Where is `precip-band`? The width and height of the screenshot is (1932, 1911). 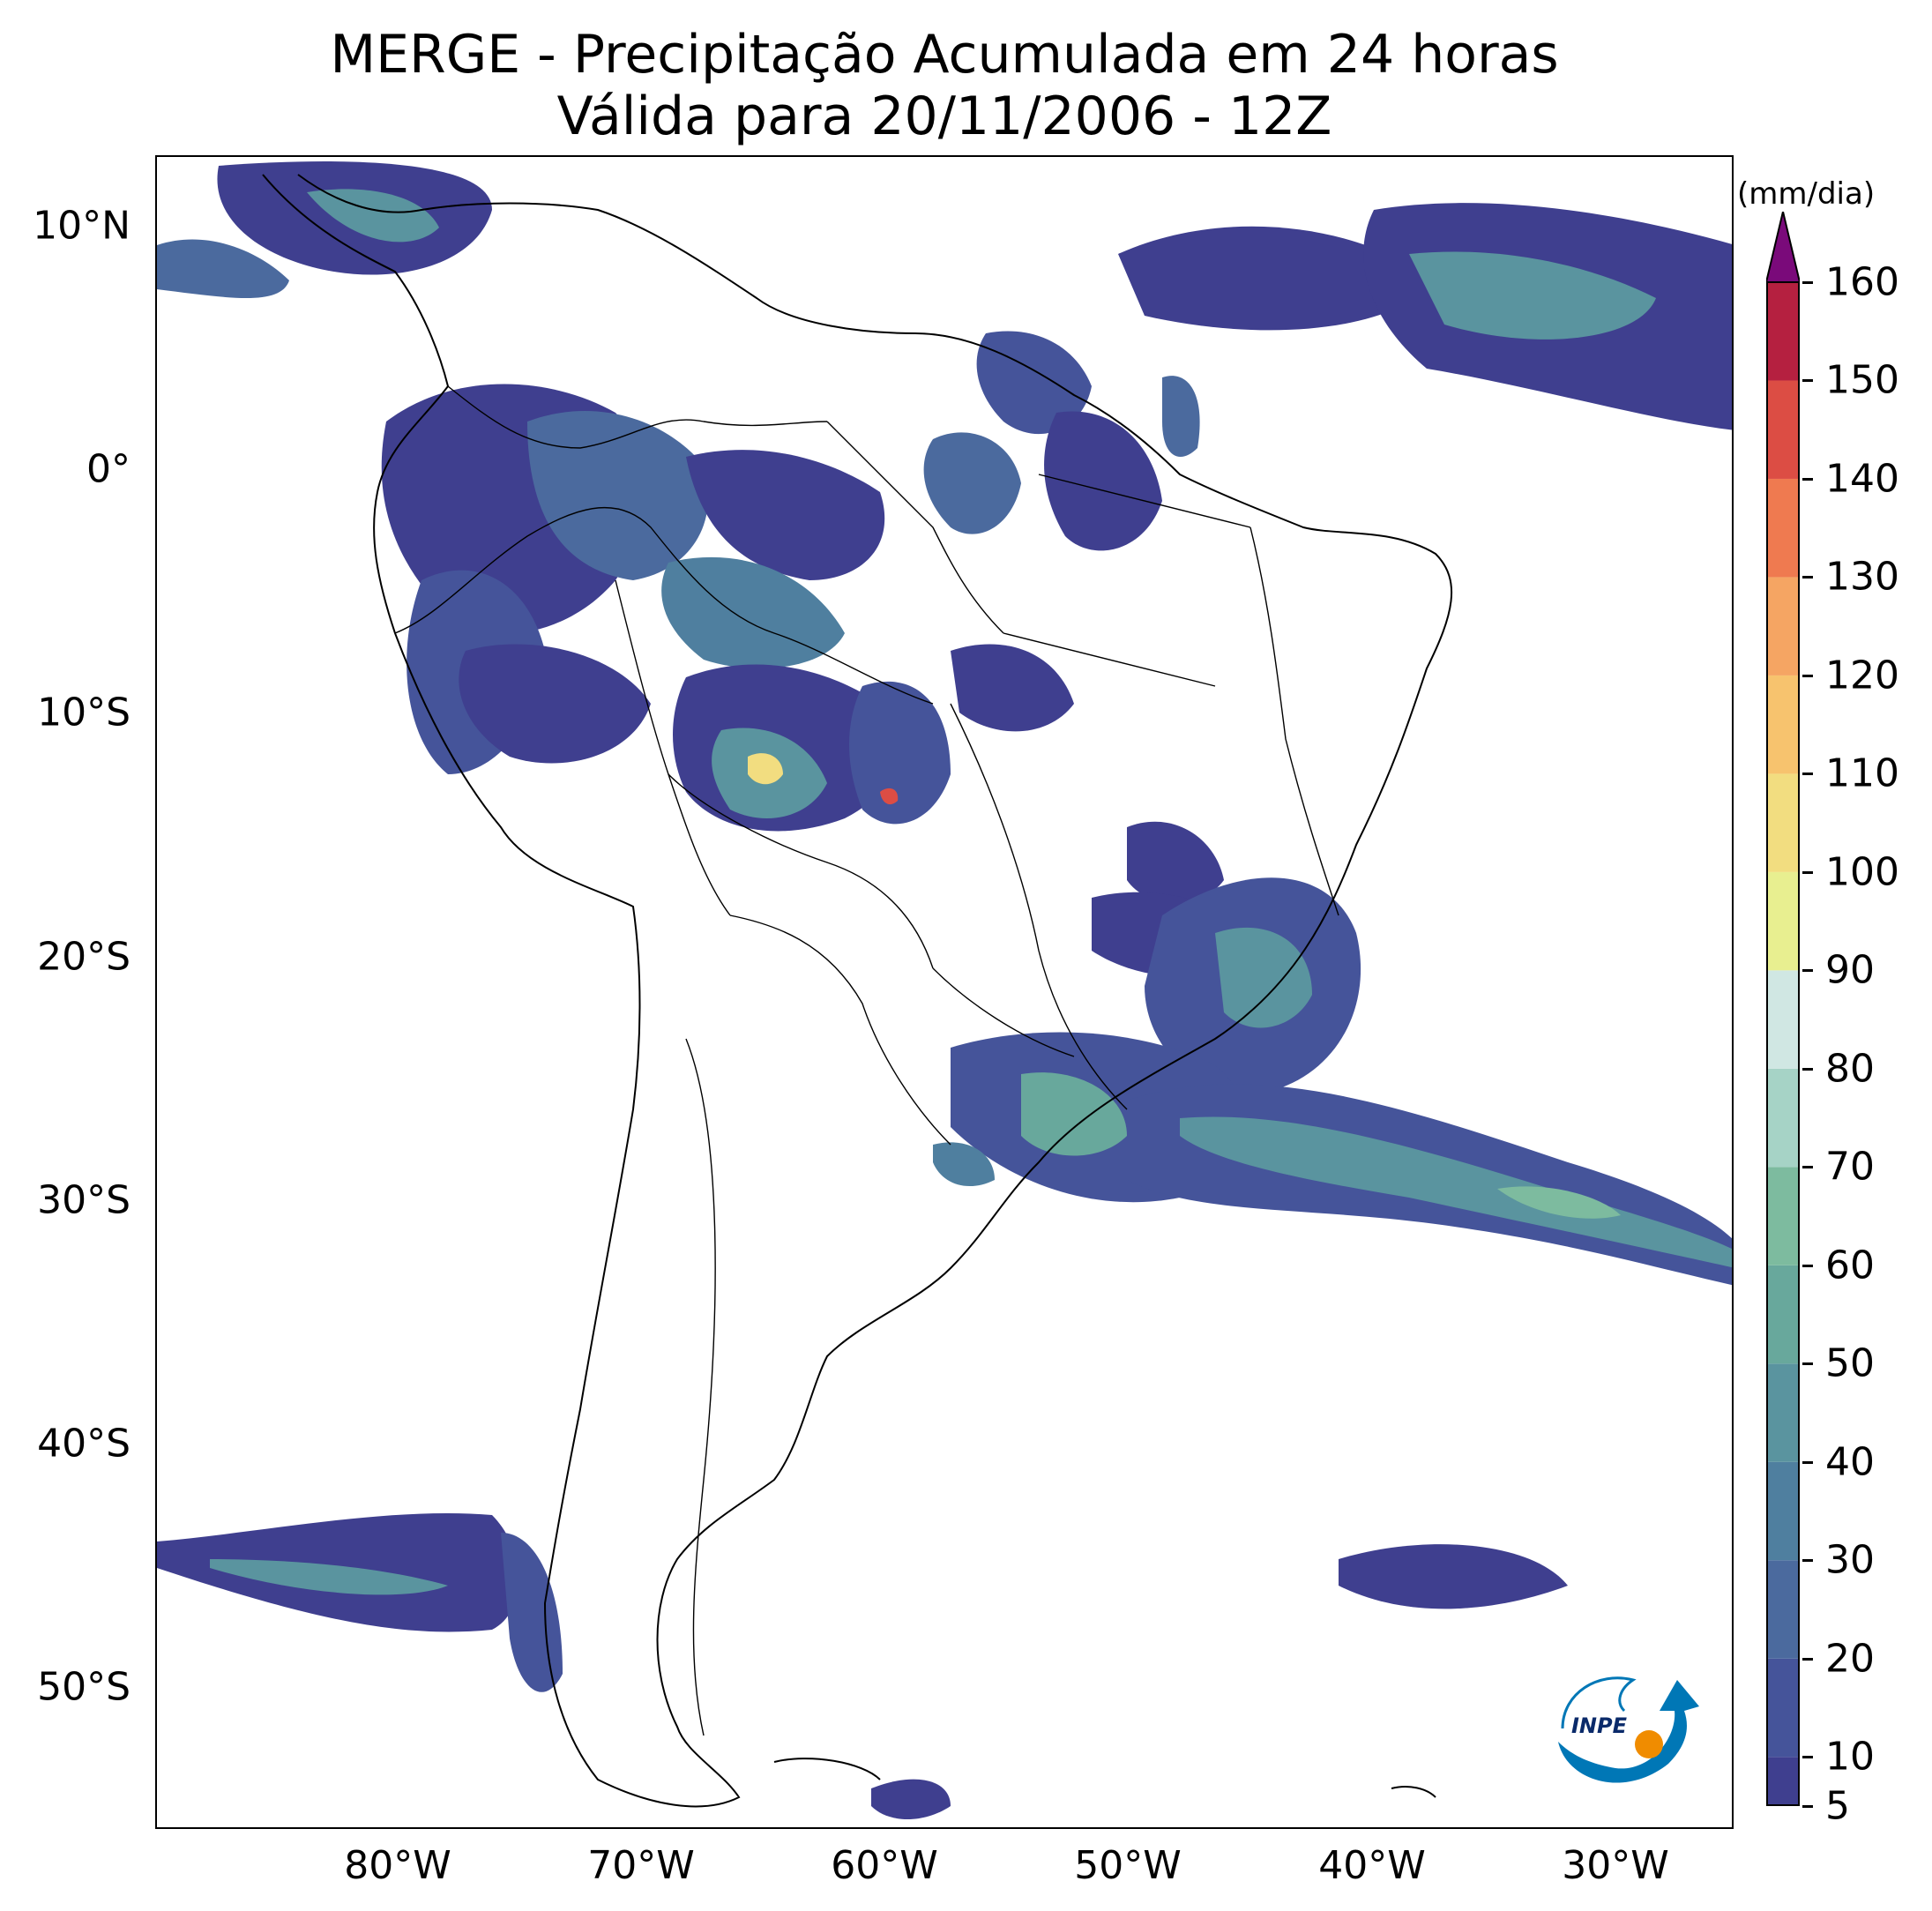 precip-band is located at coordinates (1559, 1202).